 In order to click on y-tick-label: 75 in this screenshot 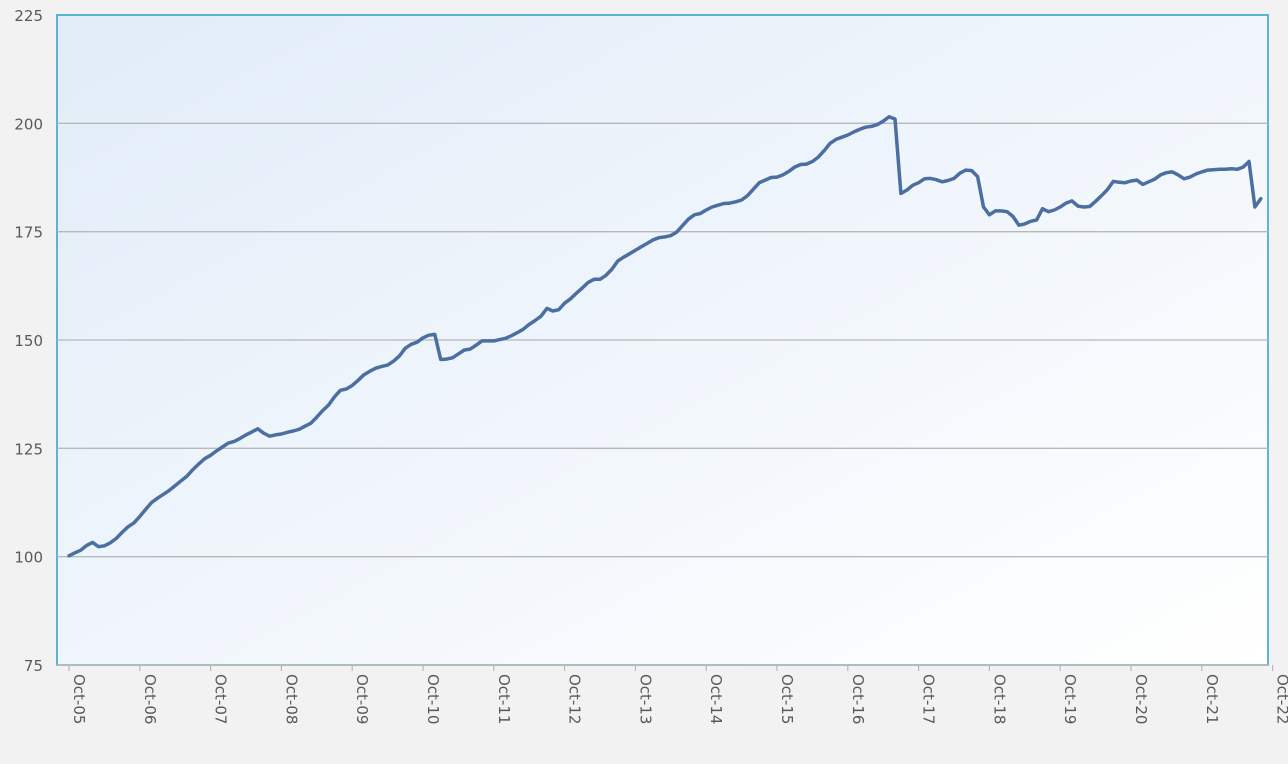, I will do `click(33, 666)`.